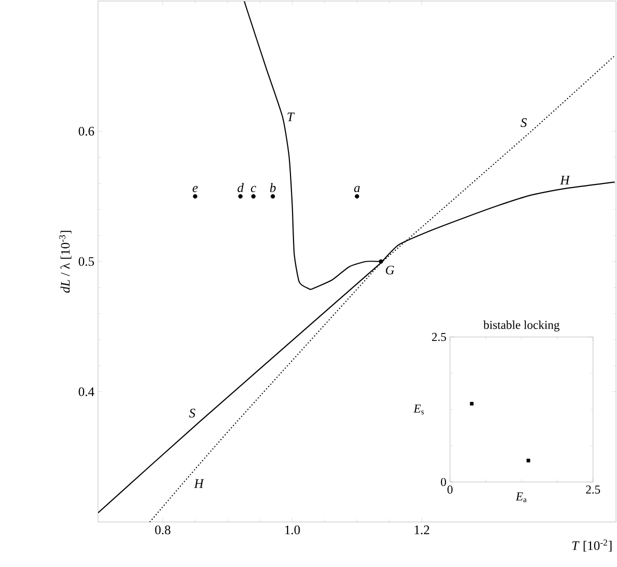  What do you see at coordinates (162, 530) in the screenshot?
I see `x-tick-label: 0.8` at bounding box center [162, 530].